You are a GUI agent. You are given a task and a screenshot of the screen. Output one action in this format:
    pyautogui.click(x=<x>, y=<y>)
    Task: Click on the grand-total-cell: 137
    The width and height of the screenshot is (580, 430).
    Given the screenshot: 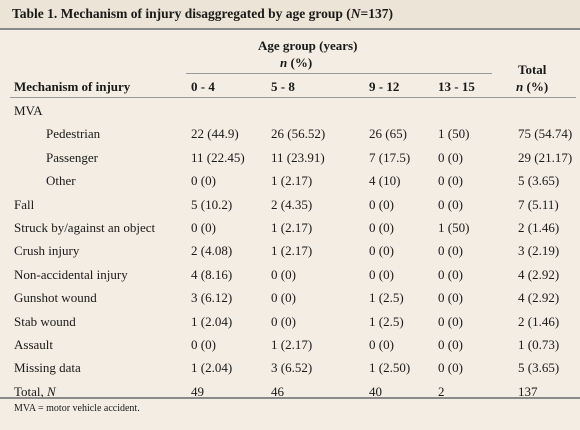 What is the action you would take?
    pyautogui.click(x=528, y=391)
    